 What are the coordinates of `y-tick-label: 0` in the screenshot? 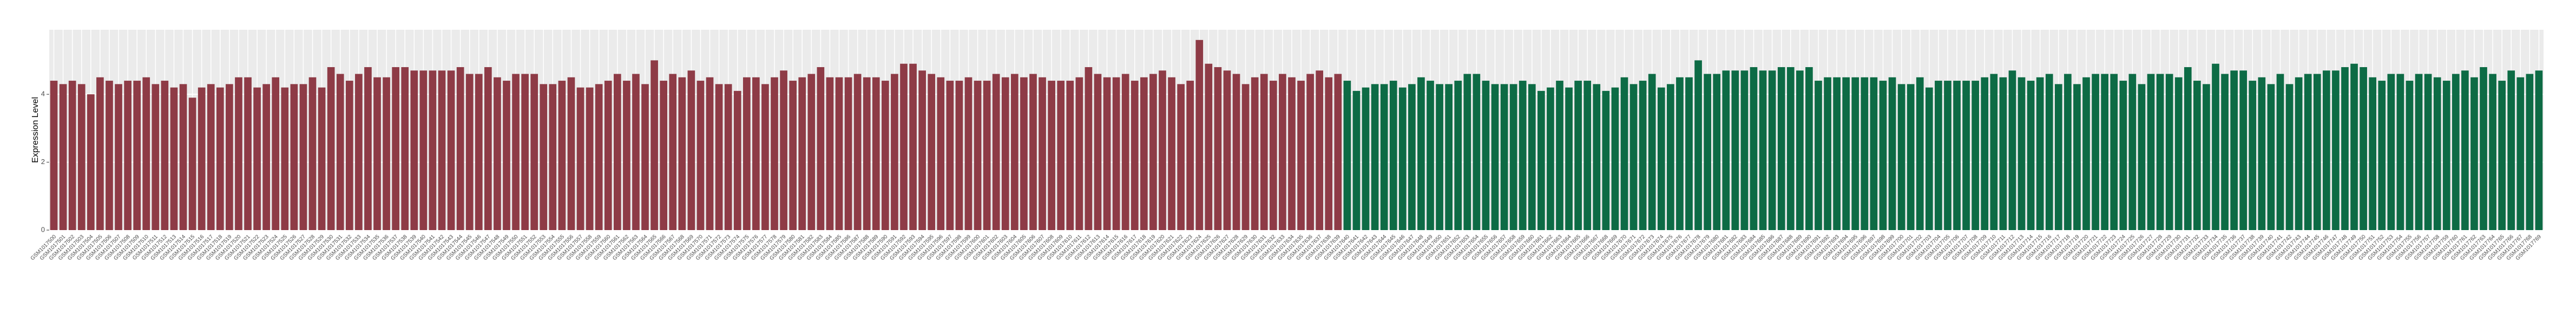 It's located at (43, 229).